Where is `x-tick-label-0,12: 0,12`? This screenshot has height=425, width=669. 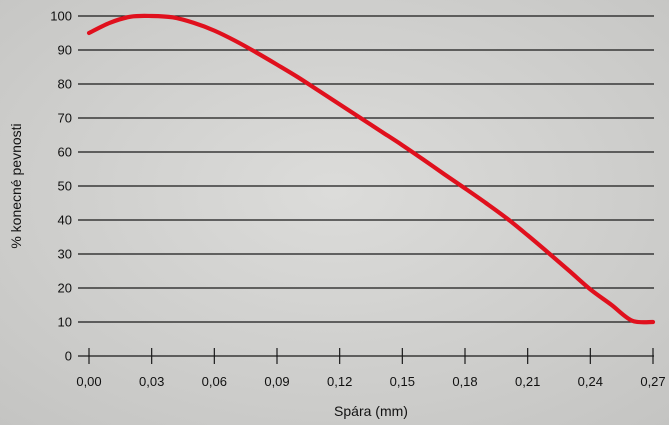 x-tick-label-0,12: 0,12 is located at coordinates (339, 381).